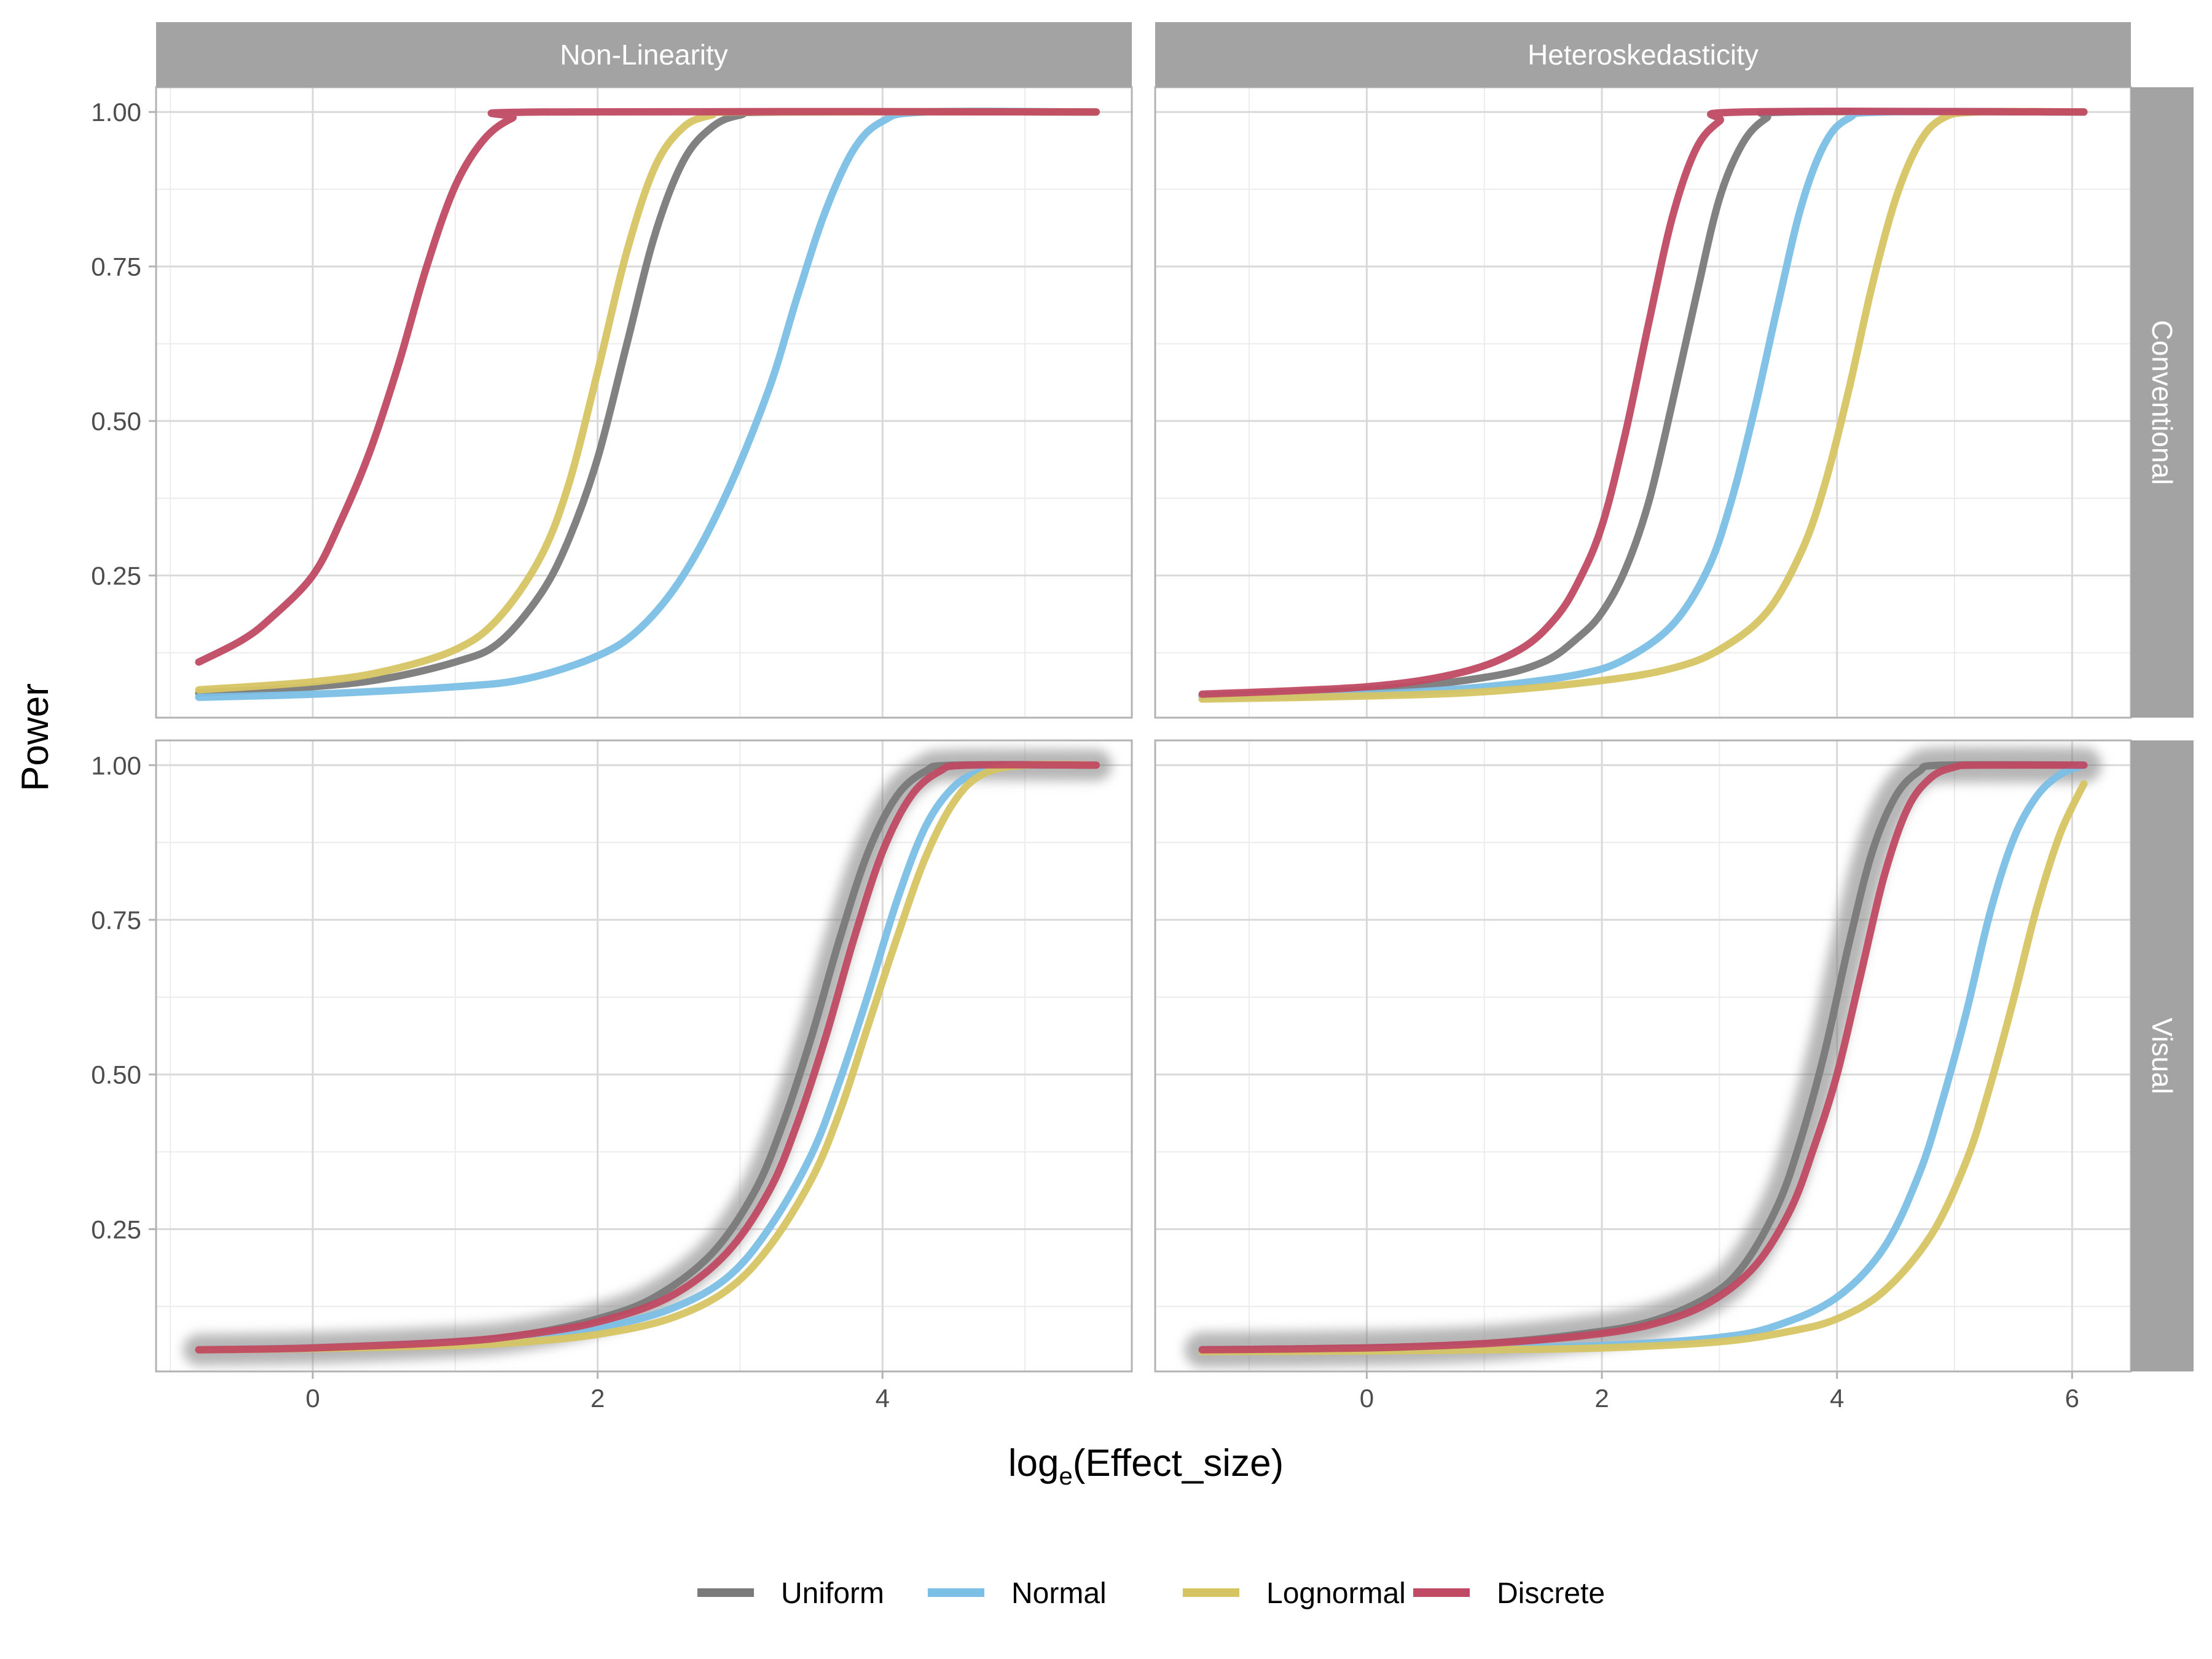 Image resolution: width=2212 pixels, height=1659 pixels. Describe the element at coordinates (1192, 1392) in the screenshot. I see `x-axes: 0 2 4 0 2 4 6` at that location.